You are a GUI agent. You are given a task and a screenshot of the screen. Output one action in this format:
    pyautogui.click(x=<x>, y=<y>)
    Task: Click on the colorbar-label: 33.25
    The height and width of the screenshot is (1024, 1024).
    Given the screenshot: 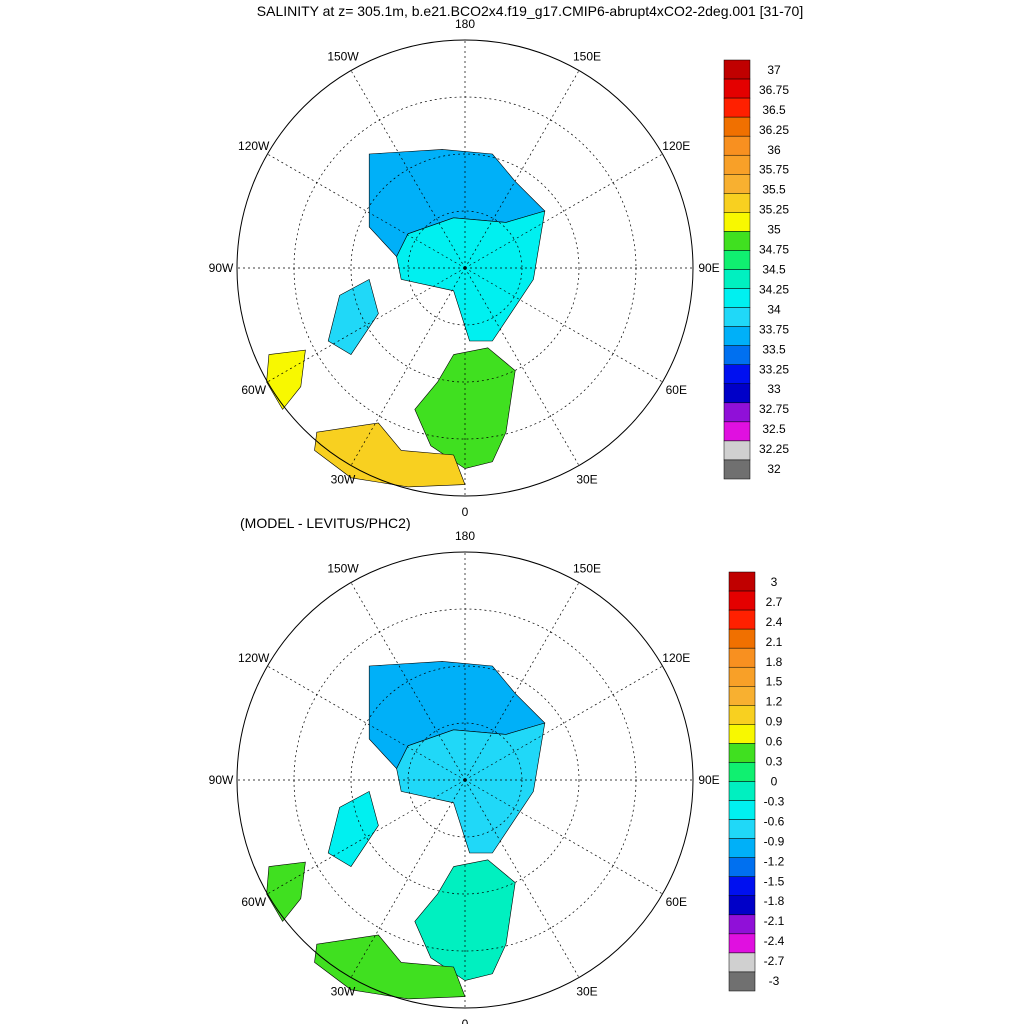 What is the action you would take?
    pyautogui.click(x=774, y=369)
    